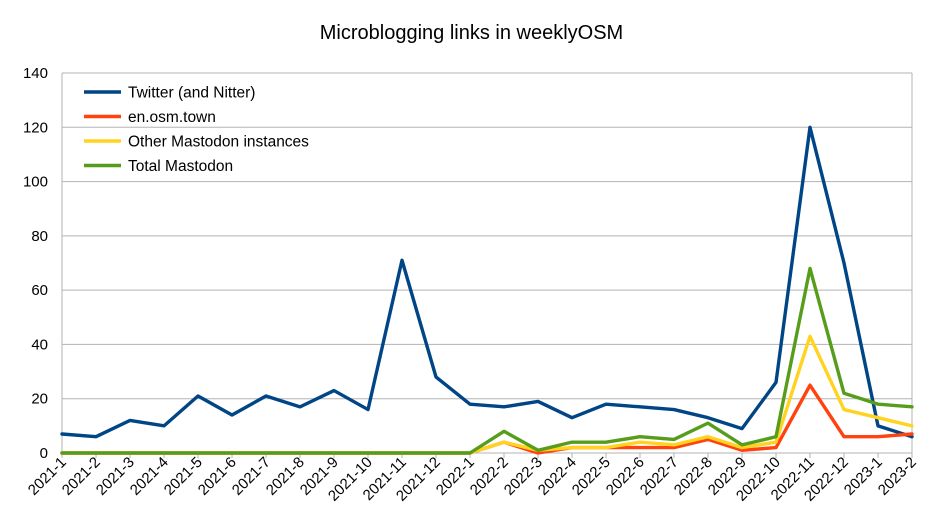  Describe the element at coordinates (191, 93) in the screenshot. I see `legend-label: Twitter (and Nitter)` at that location.